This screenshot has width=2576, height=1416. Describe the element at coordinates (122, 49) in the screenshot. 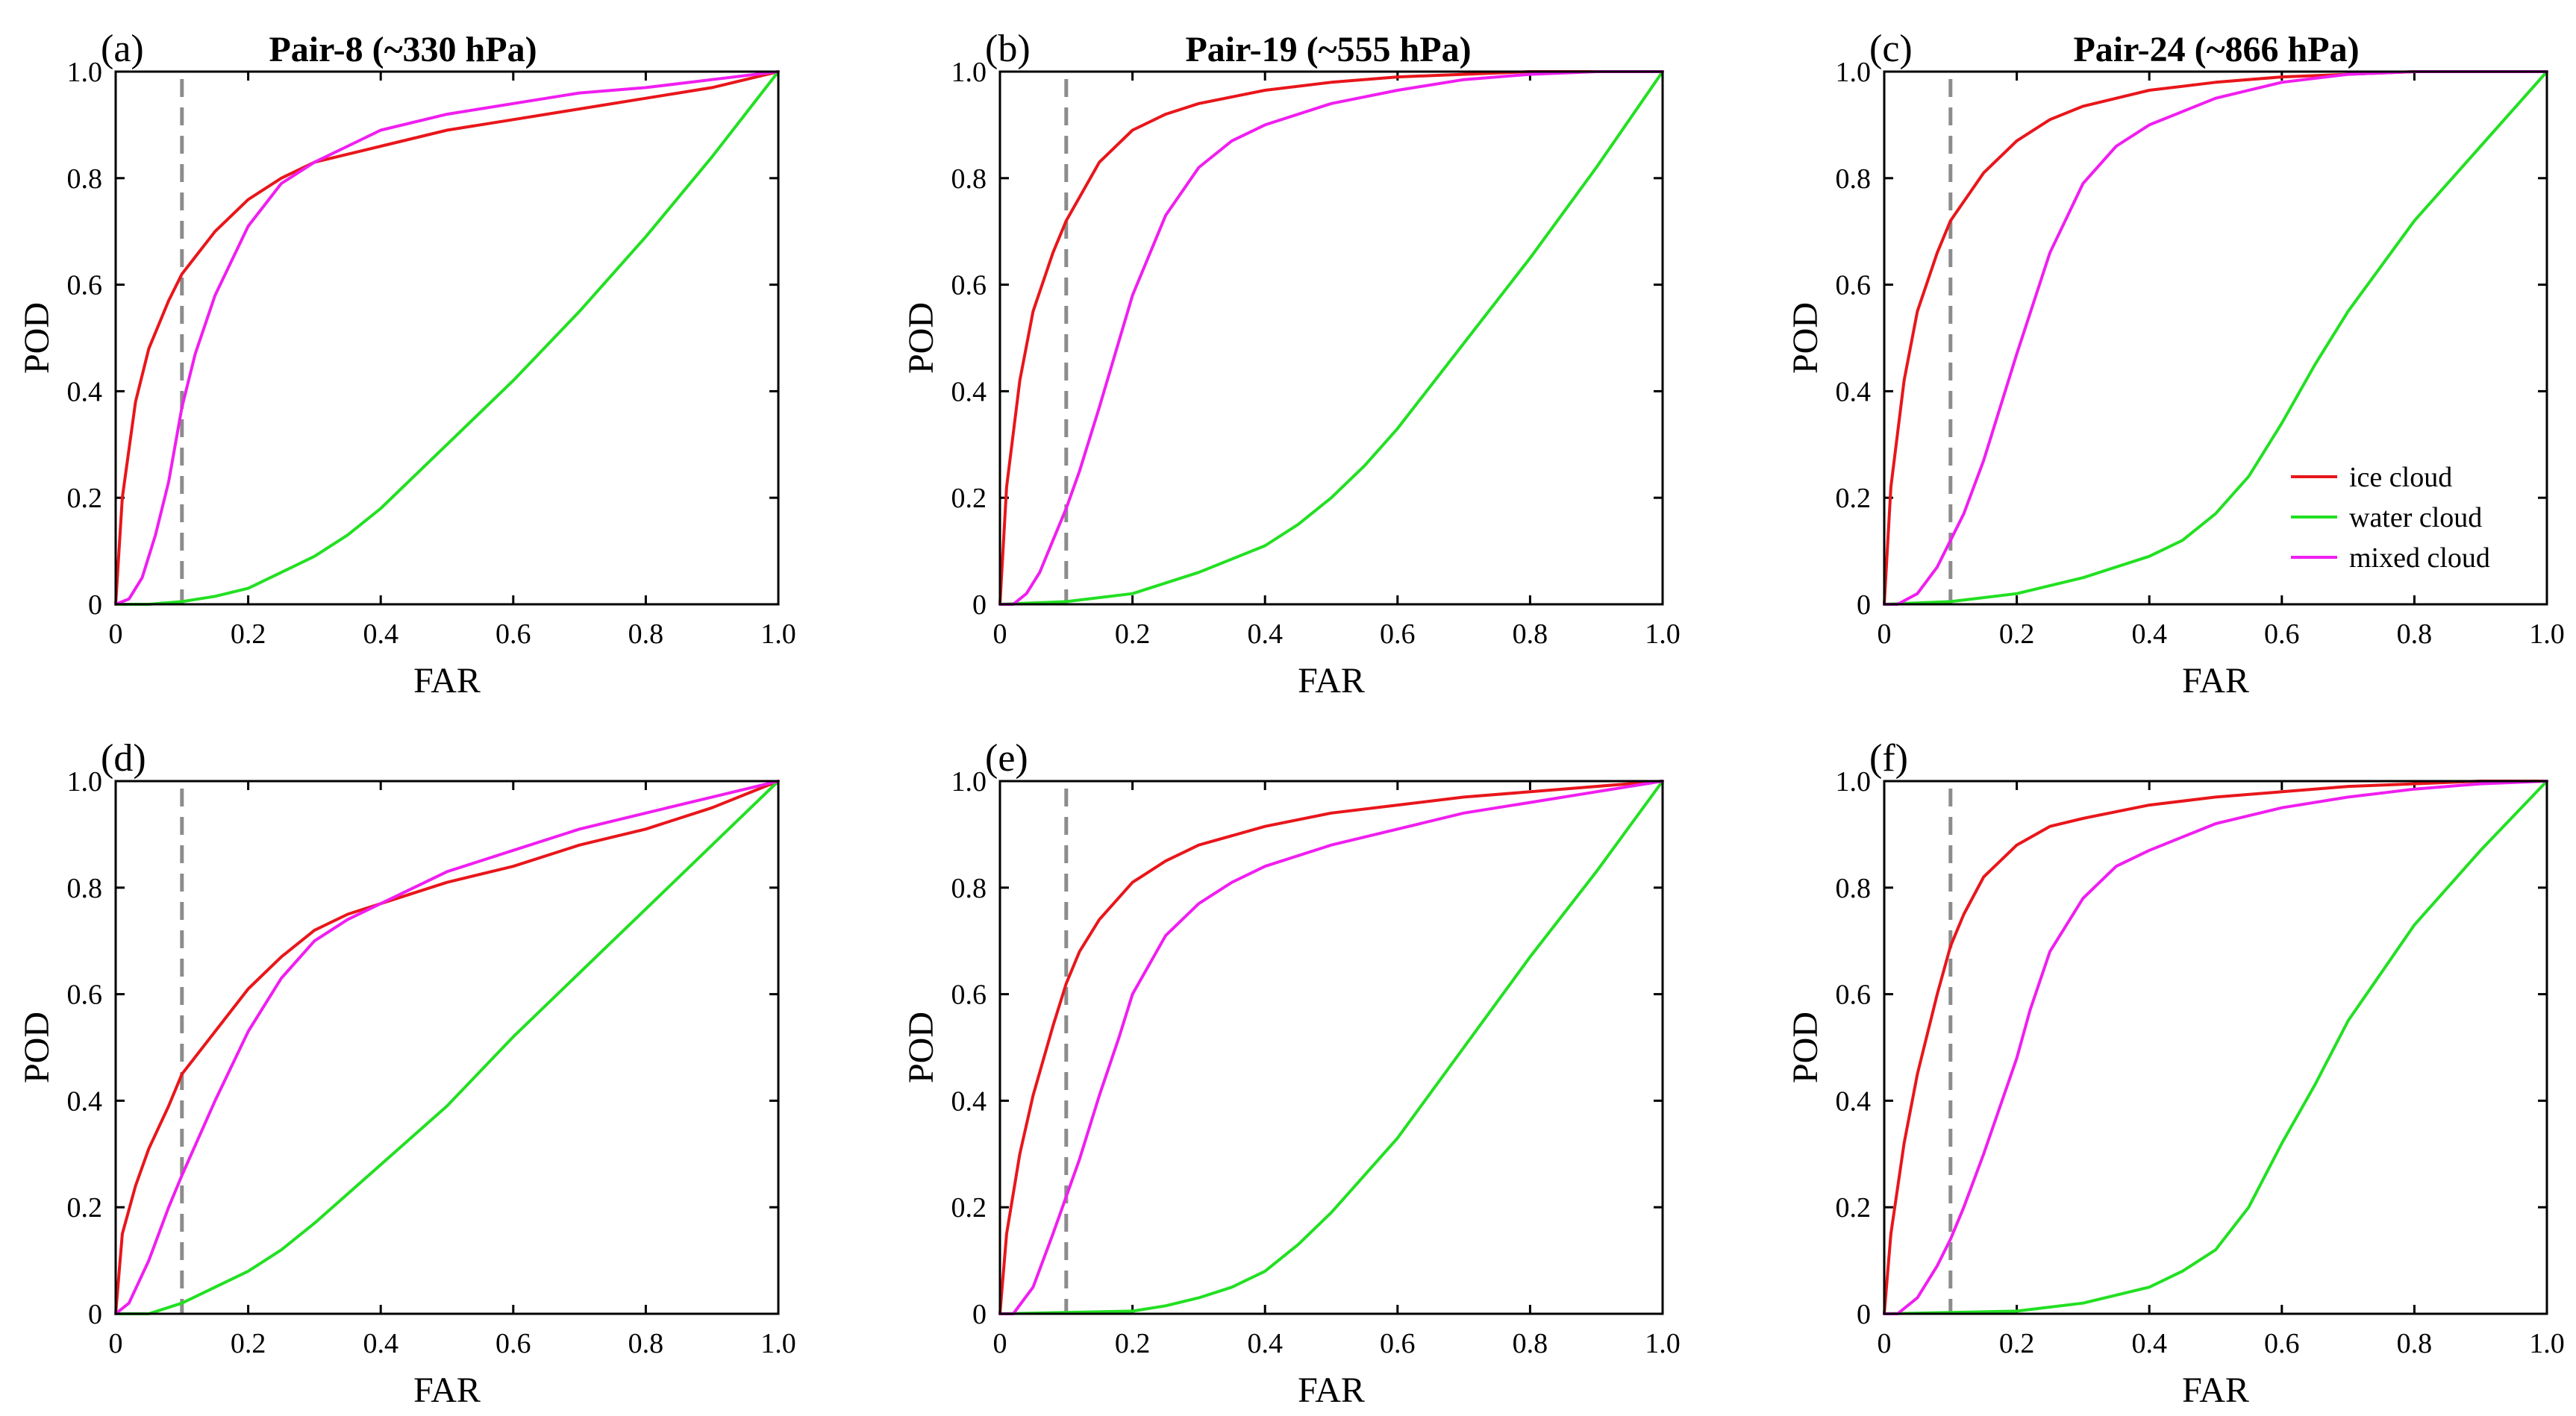

I see `panel-label: (a)` at that location.